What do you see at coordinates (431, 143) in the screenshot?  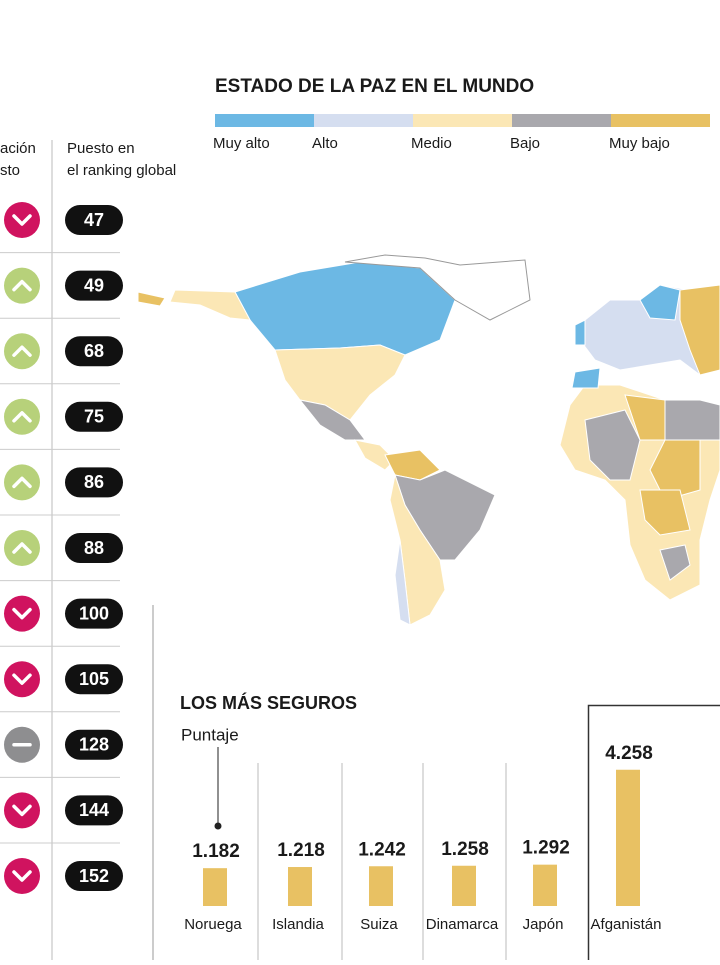 I see `legend-label: Medio` at bounding box center [431, 143].